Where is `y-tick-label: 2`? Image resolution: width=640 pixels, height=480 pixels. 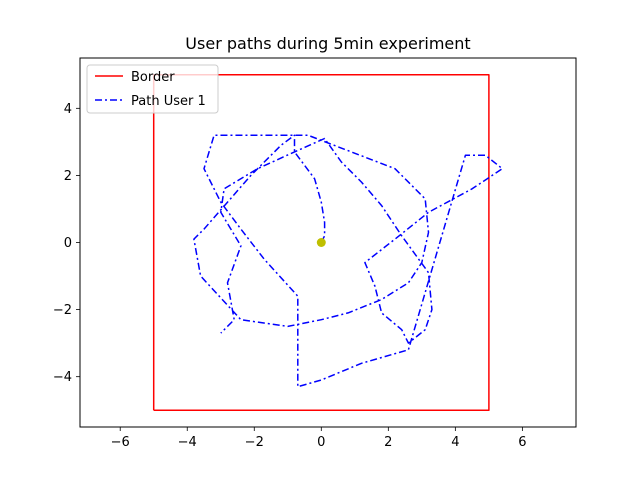
y-tick-label: 2 is located at coordinates (68, 176).